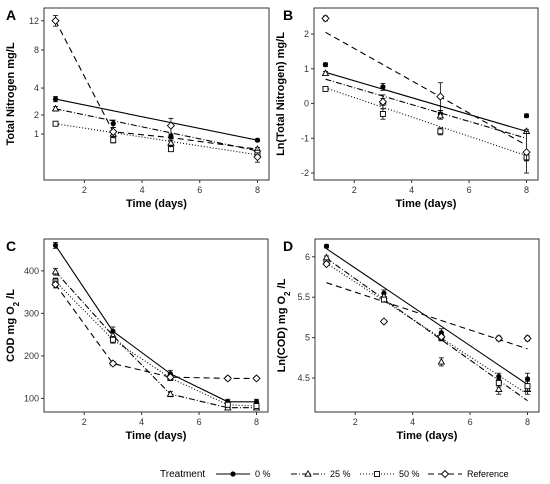 This screenshot has width=550, height=484. I want to click on x-tick-label: 6, so click(199, 190).